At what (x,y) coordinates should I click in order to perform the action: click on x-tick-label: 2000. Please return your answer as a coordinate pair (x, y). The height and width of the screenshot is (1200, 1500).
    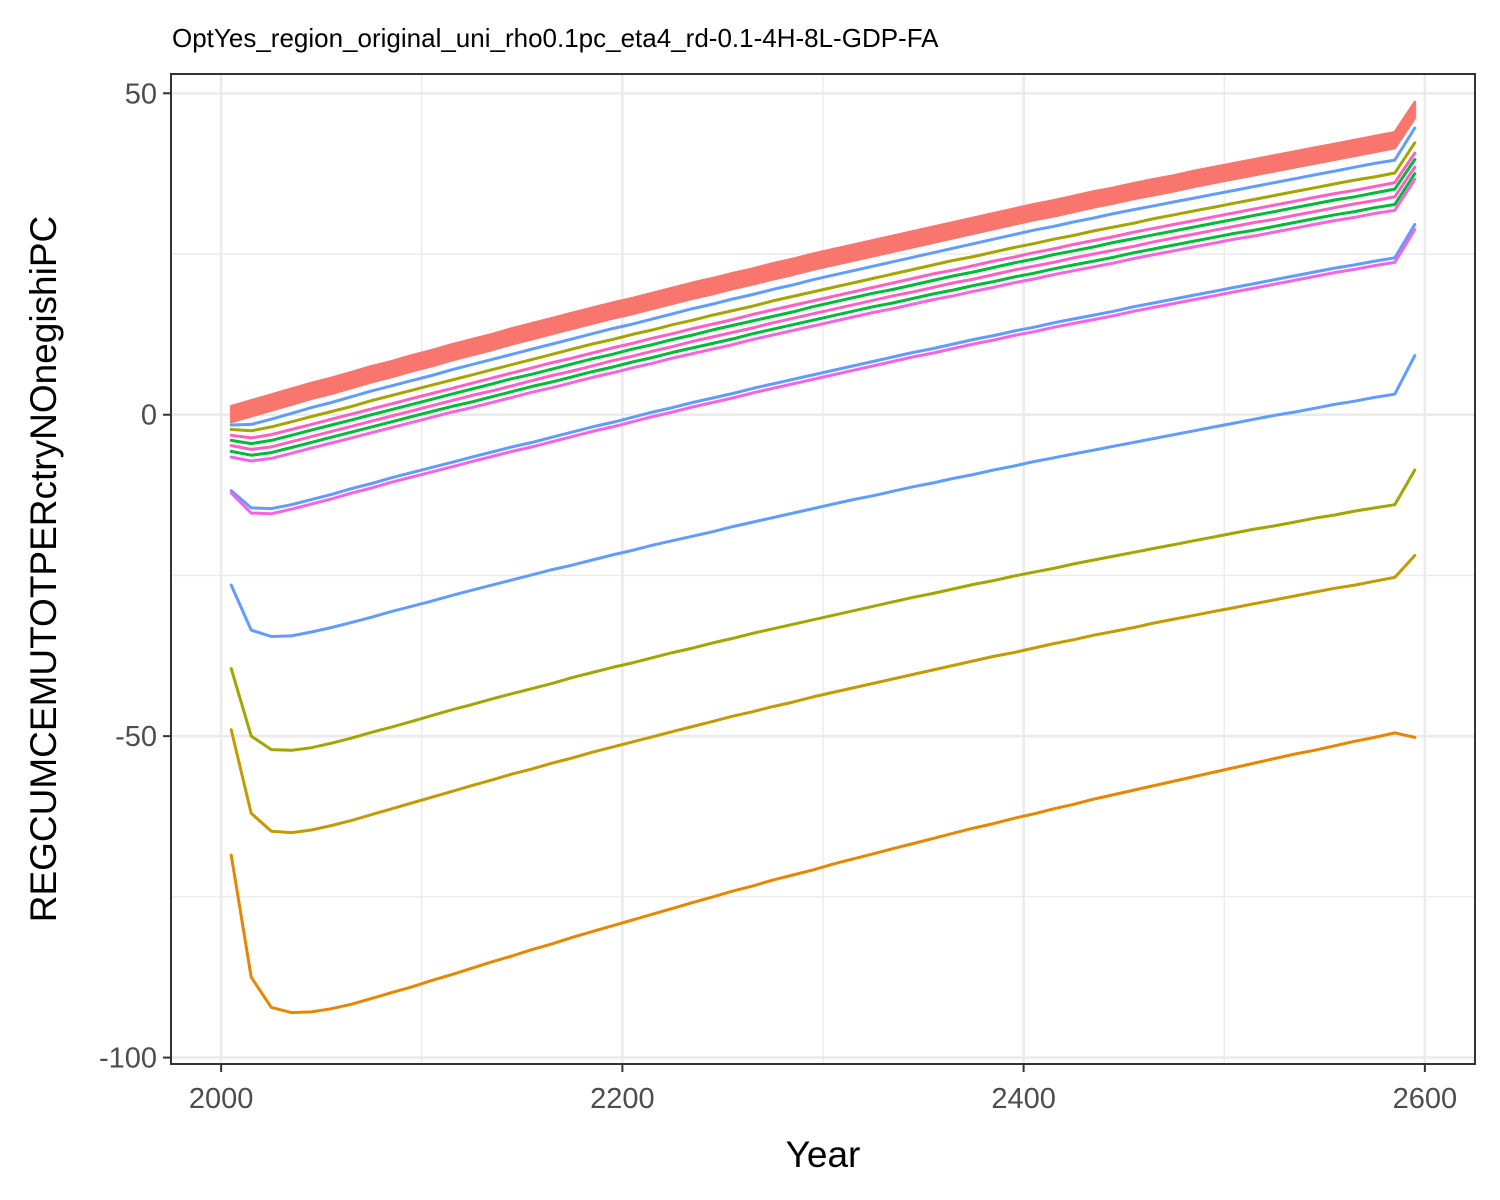
    Looking at the image, I should click on (221, 1099).